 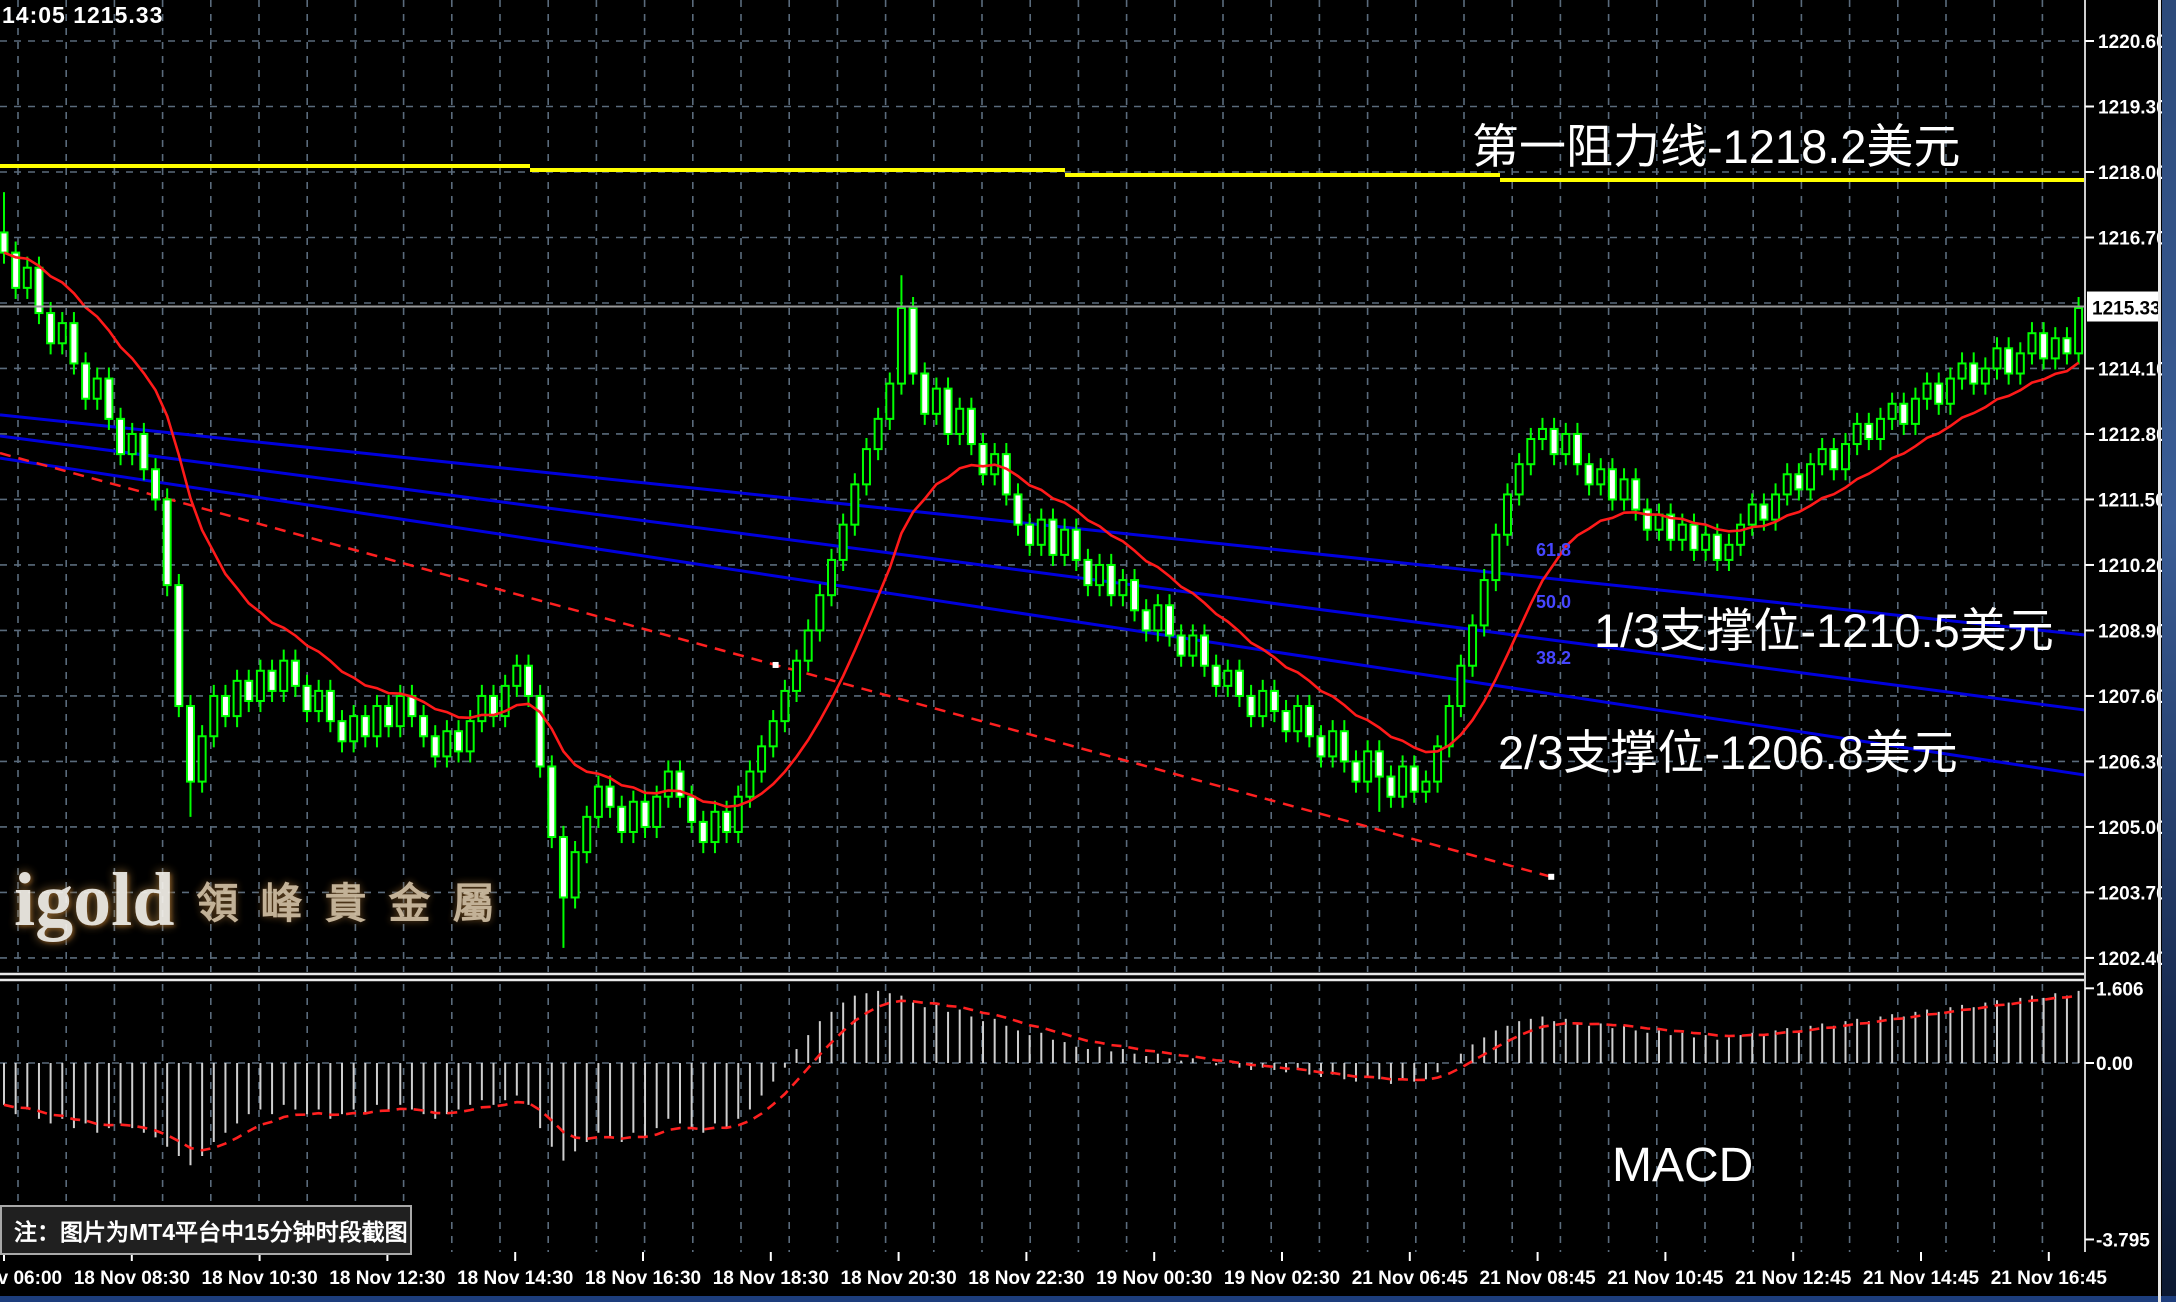 I want to click on svg-text: 21 Nov 12:45, so click(x=1793, y=1278).